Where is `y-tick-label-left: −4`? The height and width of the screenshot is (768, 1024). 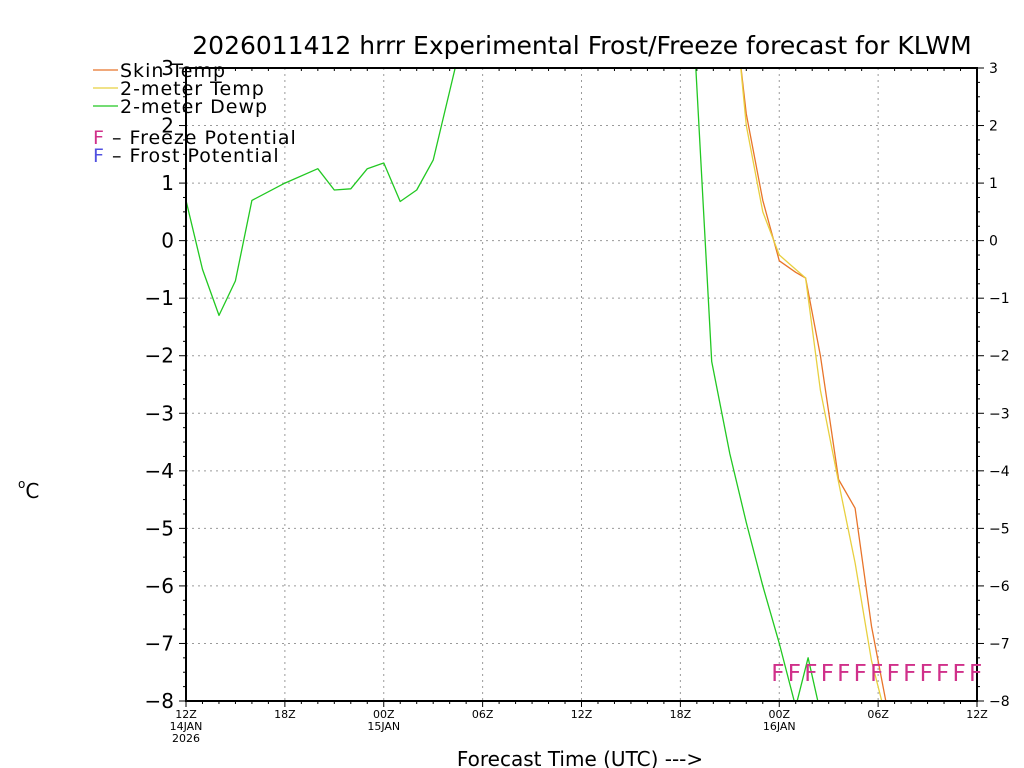 y-tick-label-left: −4 is located at coordinates (159, 471).